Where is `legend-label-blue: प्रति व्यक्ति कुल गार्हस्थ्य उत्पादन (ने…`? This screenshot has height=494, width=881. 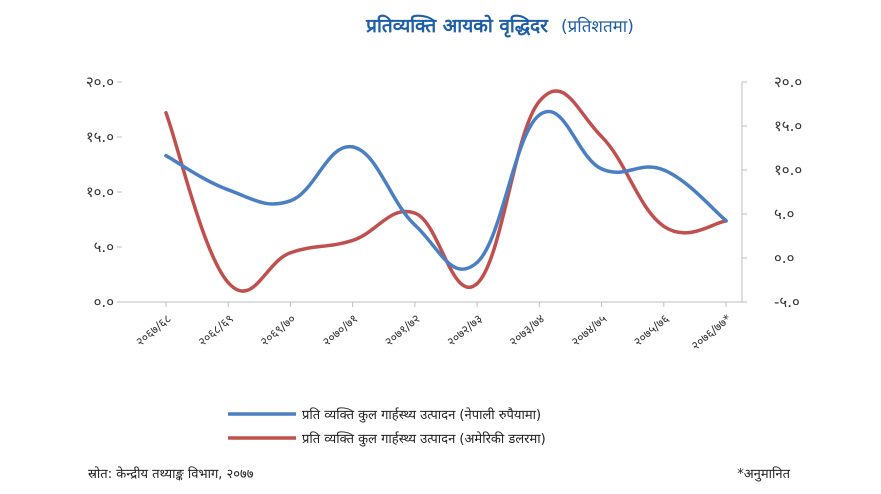 legend-label-blue: प्रति व्यक्ति कुल गार्हस्थ्य उत्पादन (ने… is located at coordinates (421, 415).